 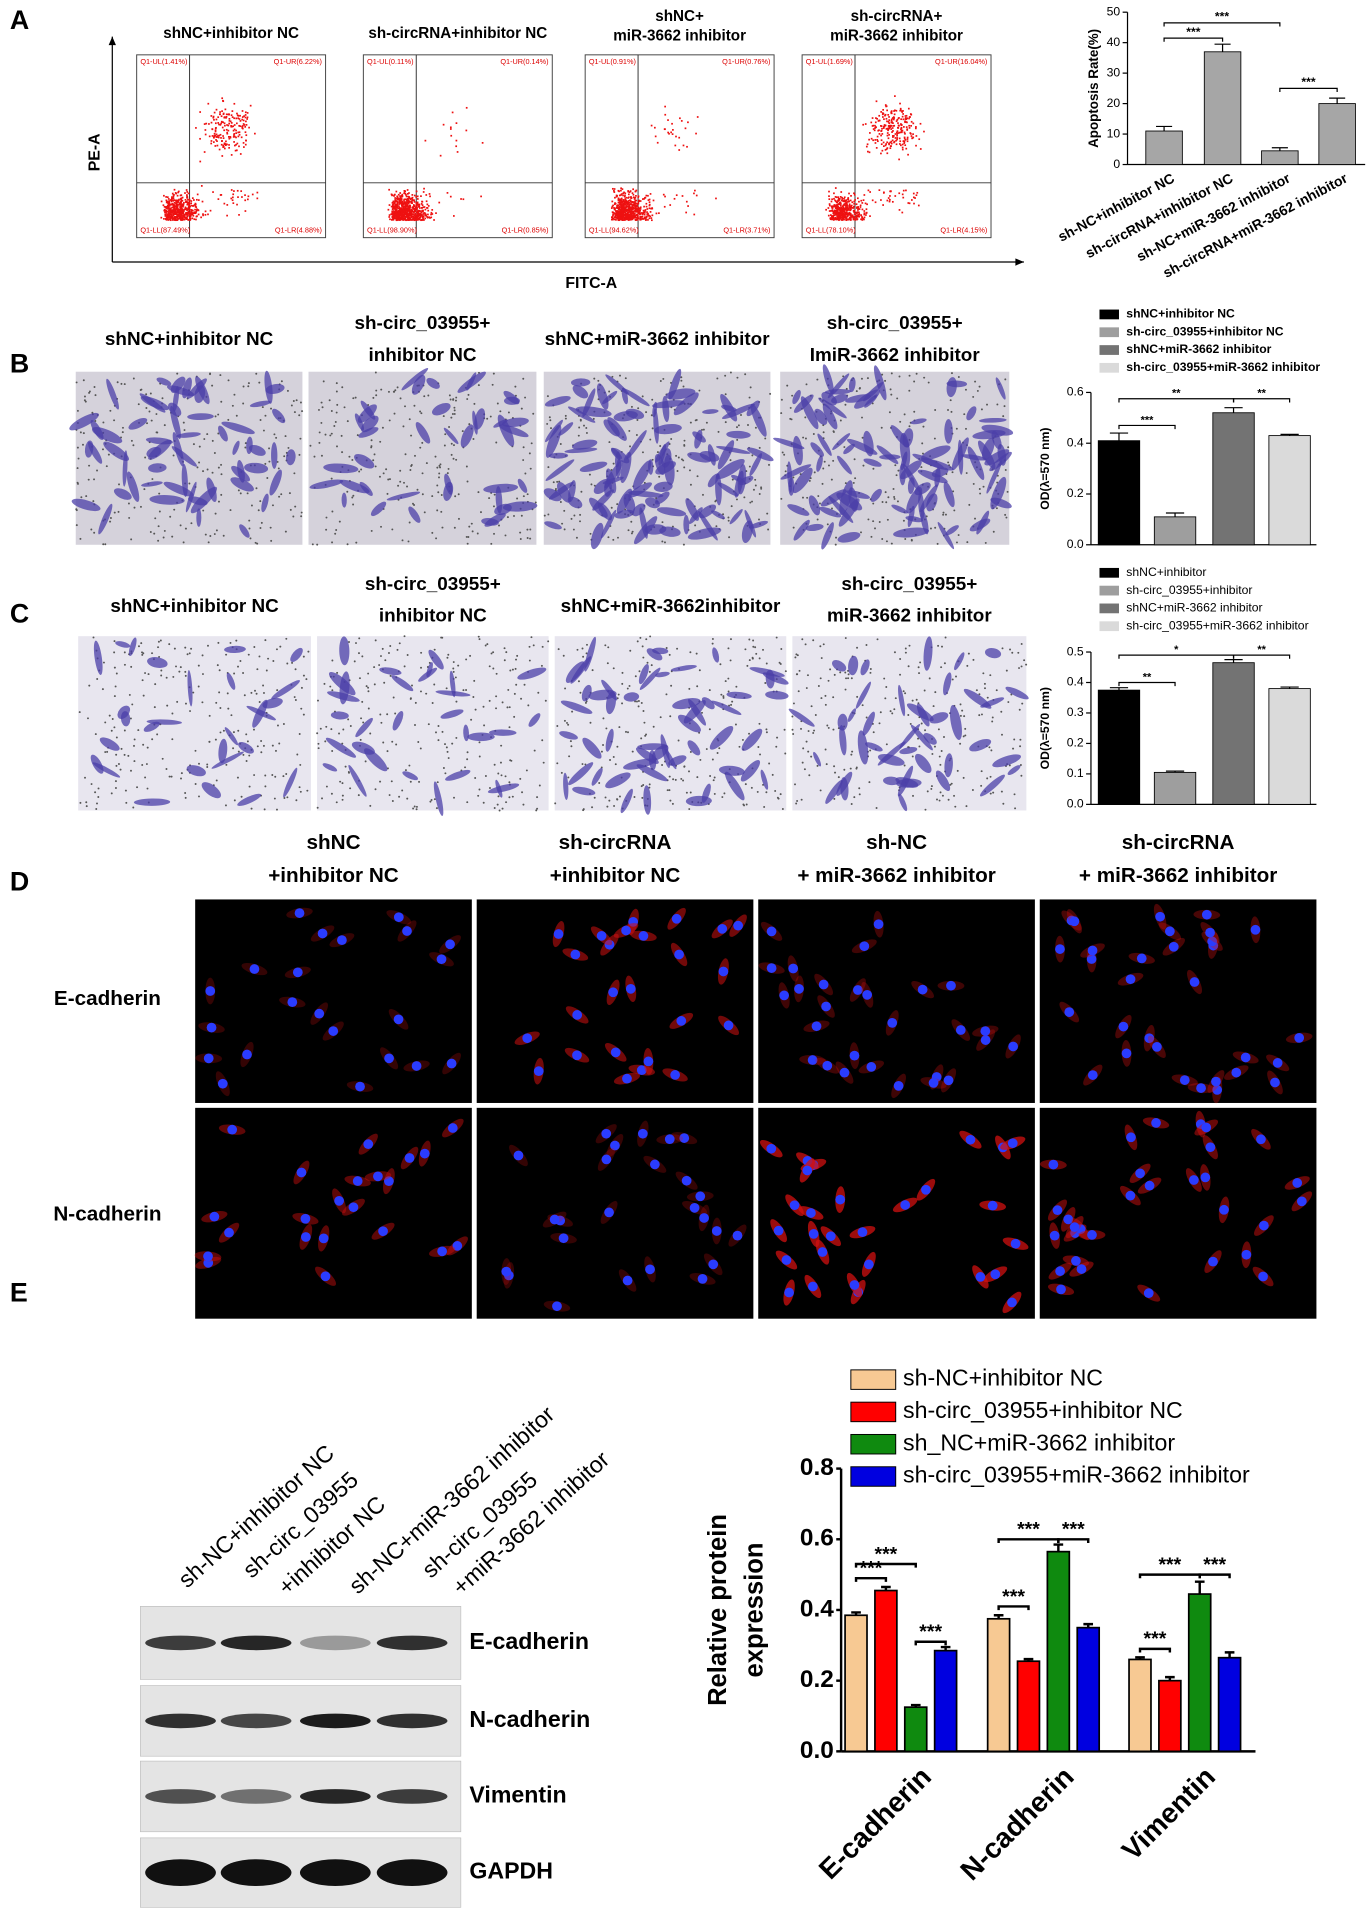 I want to click on scatter-cloud, so click(x=875, y=158).